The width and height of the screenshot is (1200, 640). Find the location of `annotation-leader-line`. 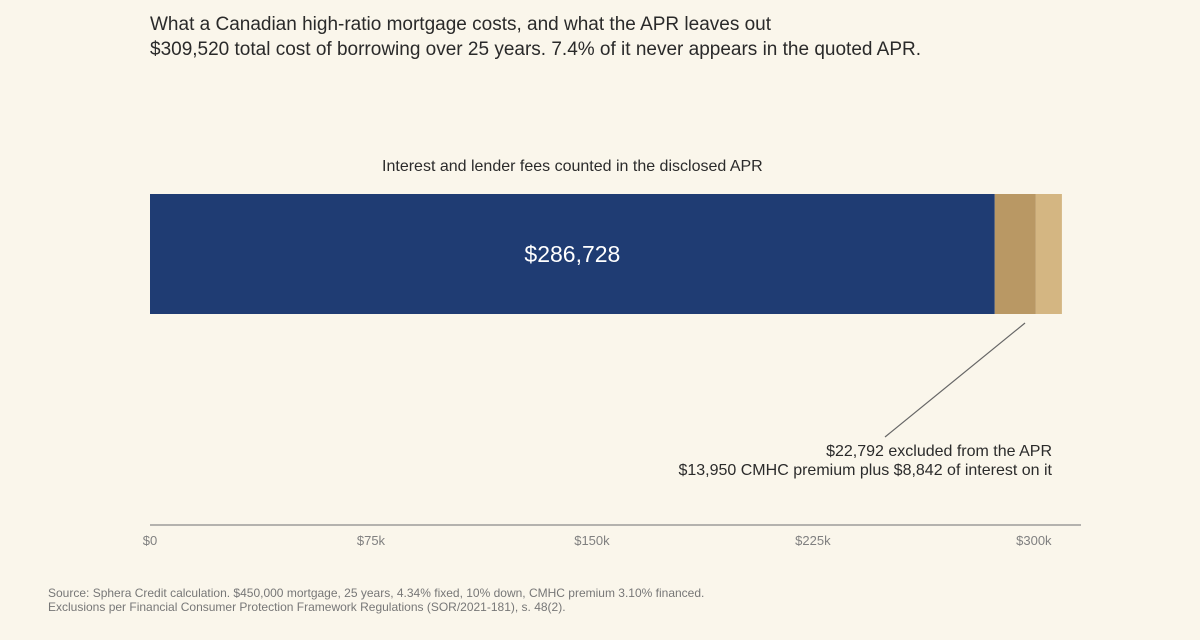

annotation-leader-line is located at coordinates (955, 380).